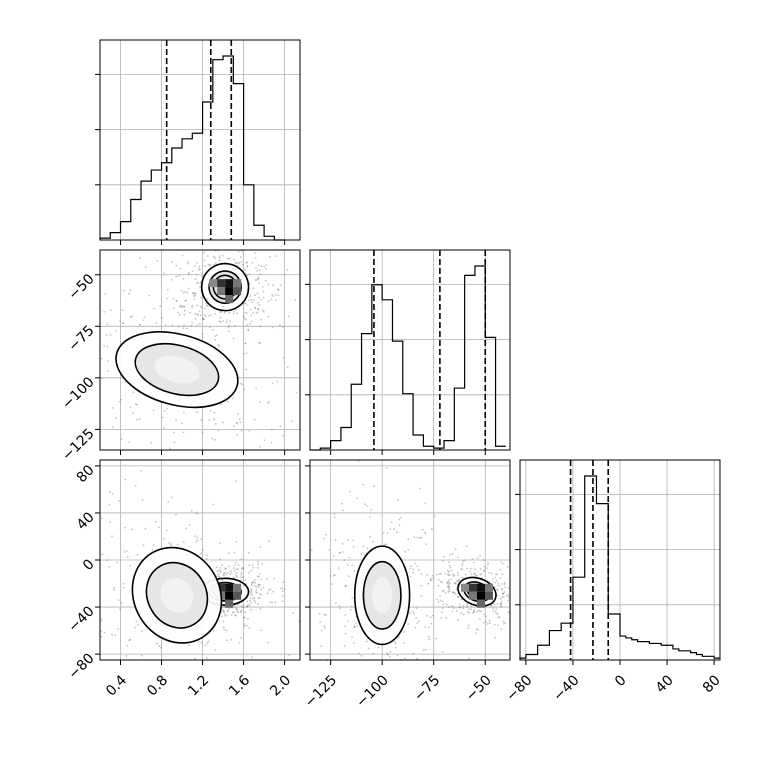  Describe the element at coordinates (183, 579) in the screenshot. I see `joint-panel-0-2: 0.4 0.8 1.2 1.6 2.0 −80 −40 0 40 80` at that location.